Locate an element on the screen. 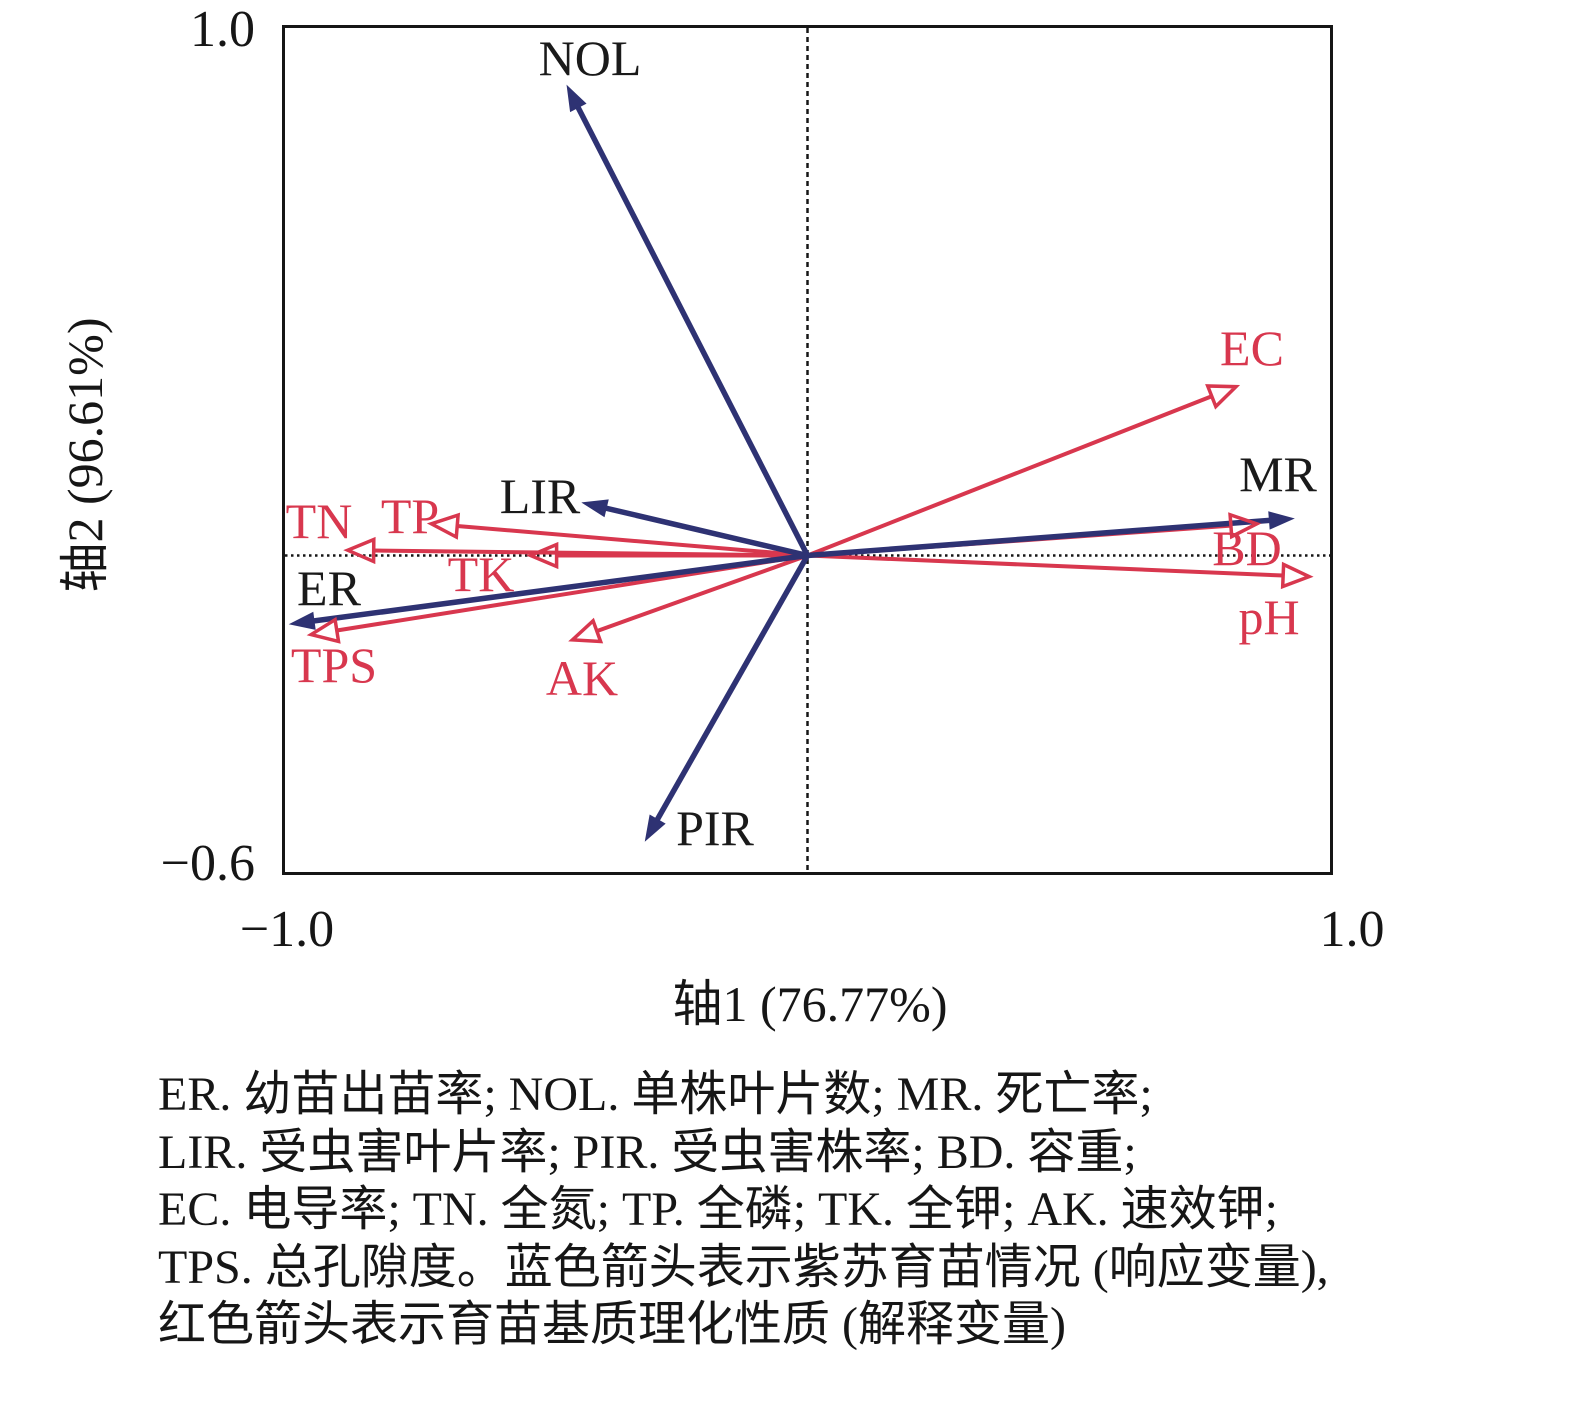 Image resolution: width=1575 pixels, height=1403 pixels. arrow-label-LIR: LIR is located at coordinates (540, 496).